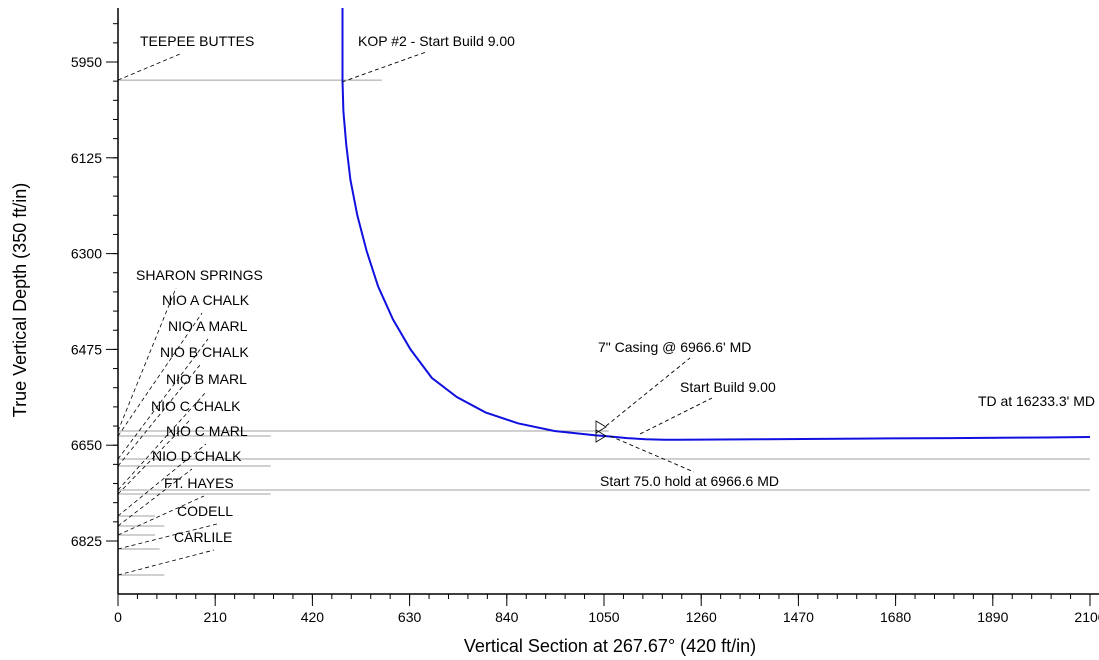 The height and width of the screenshot is (660, 1099). What do you see at coordinates (197, 456) in the screenshot?
I see `formation-label: NIO D CHALK` at bounding box center [197, 456].